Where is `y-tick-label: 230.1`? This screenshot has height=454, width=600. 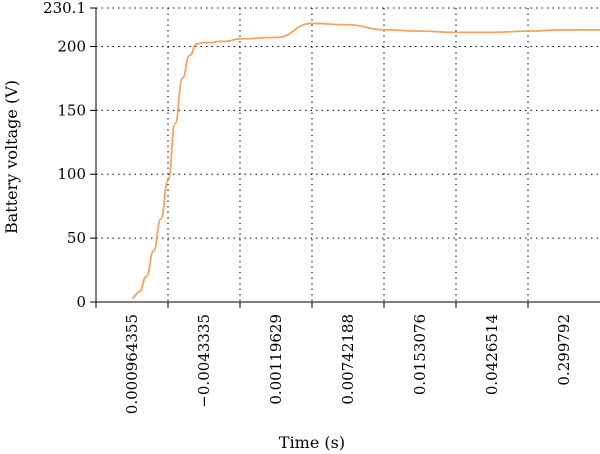
y-tick-label: 230.1 is located at coordinates (64, 8).